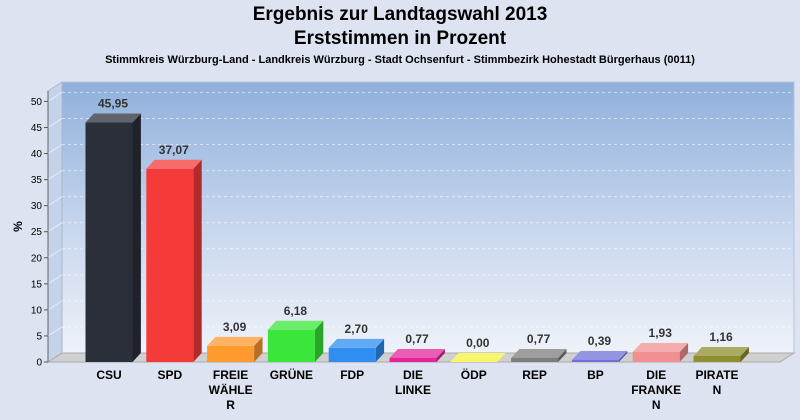  I want to click on bar-freie-wähler, so click(235, 349).